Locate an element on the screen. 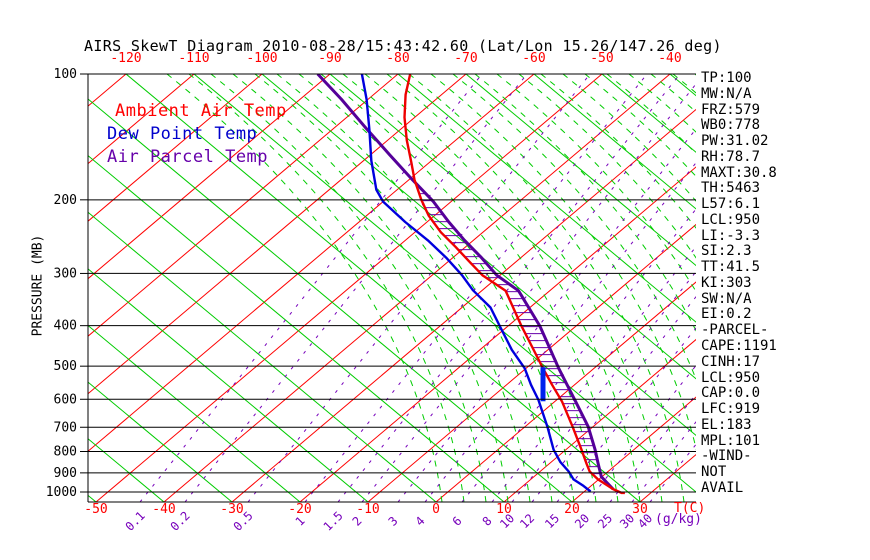 This screenshot has width=870, height=560. stat-line: LCL:950 is located at coordinates (731, 219).